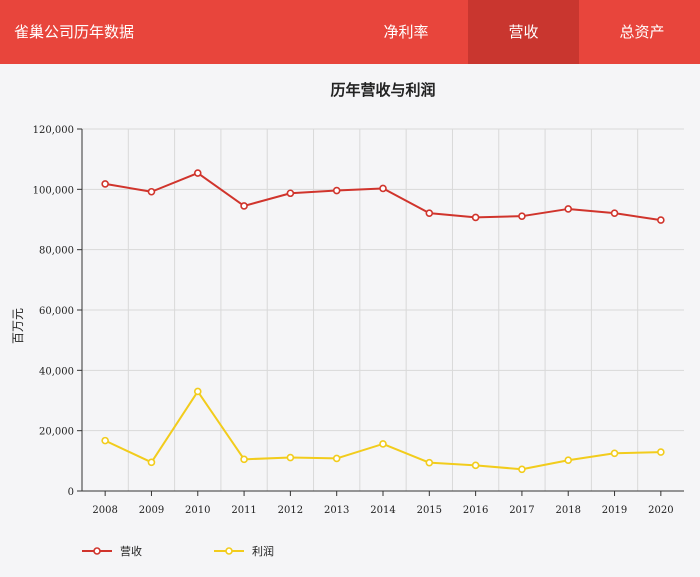 The width and height of the screenshot is (700, 577). What do you see at coordinates (56, 251) in the screenshot?
I see `y-tick-label: 80,000` at bounding box center [56, 251].